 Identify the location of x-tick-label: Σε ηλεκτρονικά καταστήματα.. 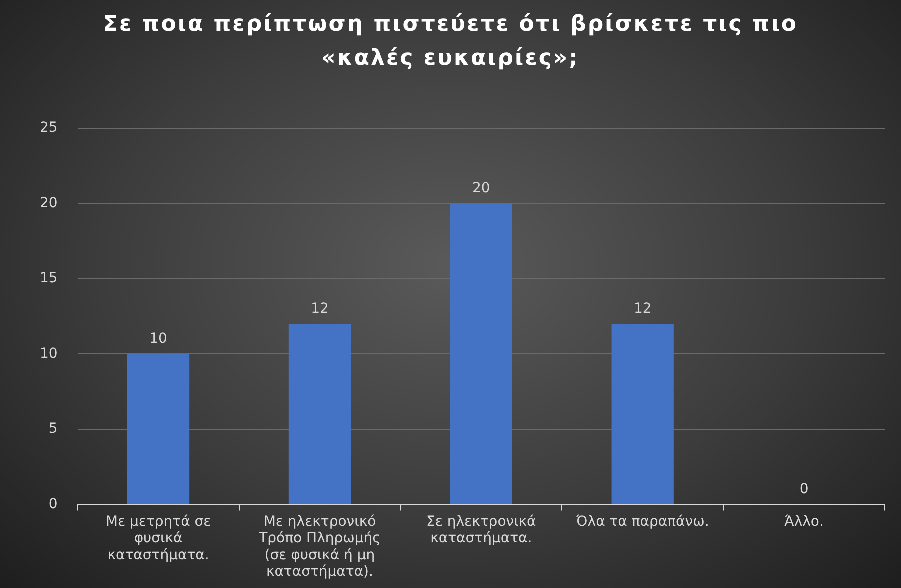
(481, 530).